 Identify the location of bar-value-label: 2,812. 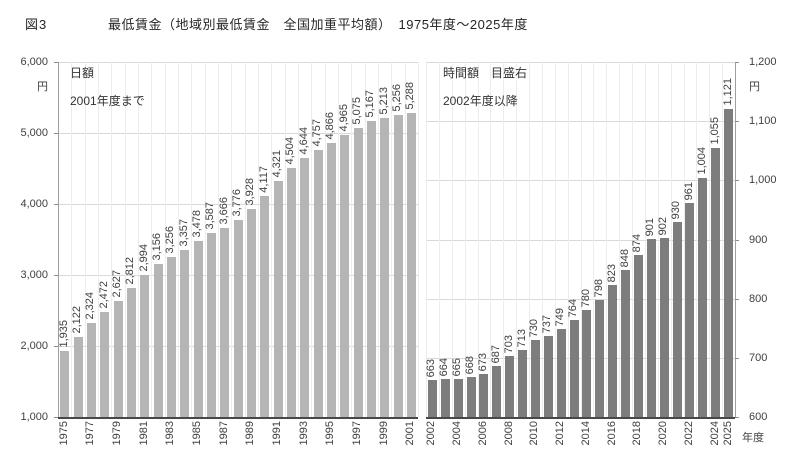
(130, 271).